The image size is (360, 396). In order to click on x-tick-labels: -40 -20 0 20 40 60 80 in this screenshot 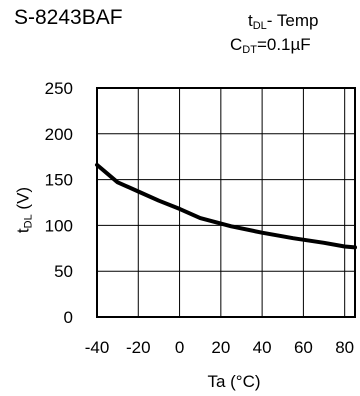, I will do `click(219, 347)`.